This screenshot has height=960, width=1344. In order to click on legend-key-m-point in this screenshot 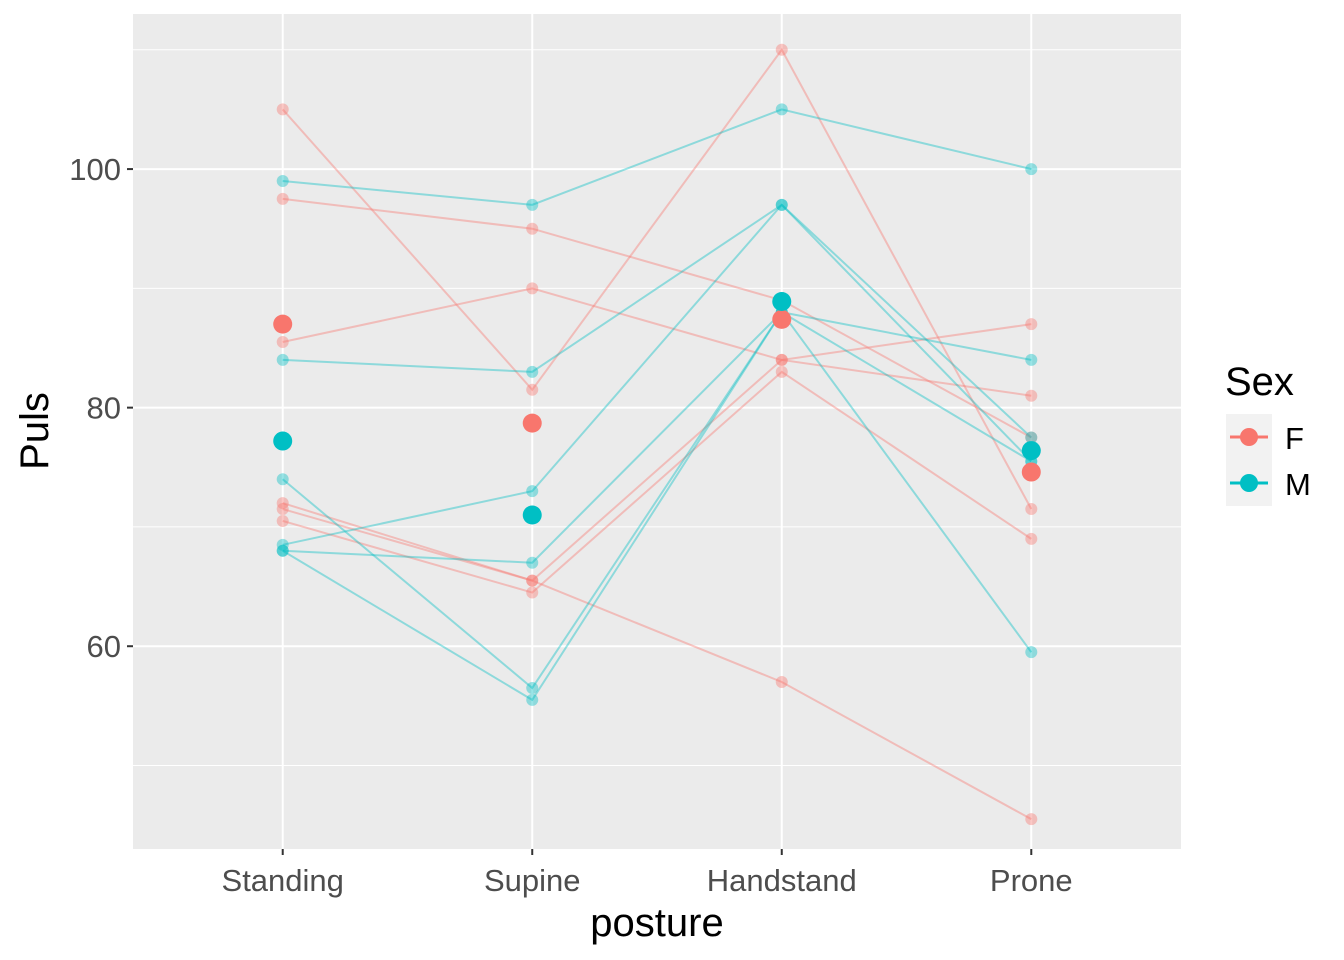, I will do `click(1249, 483)`.